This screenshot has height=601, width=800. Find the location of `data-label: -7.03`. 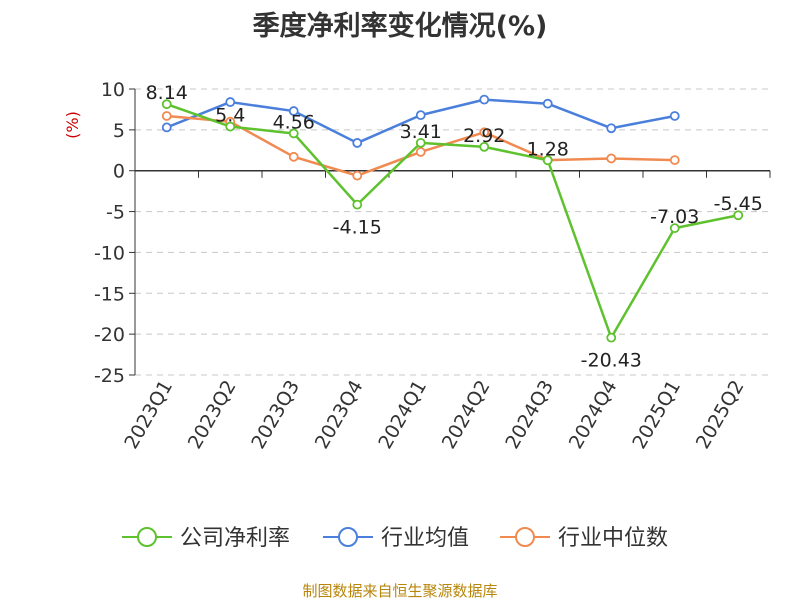

data-label: -7.03 is located at coordinates (674, 217).